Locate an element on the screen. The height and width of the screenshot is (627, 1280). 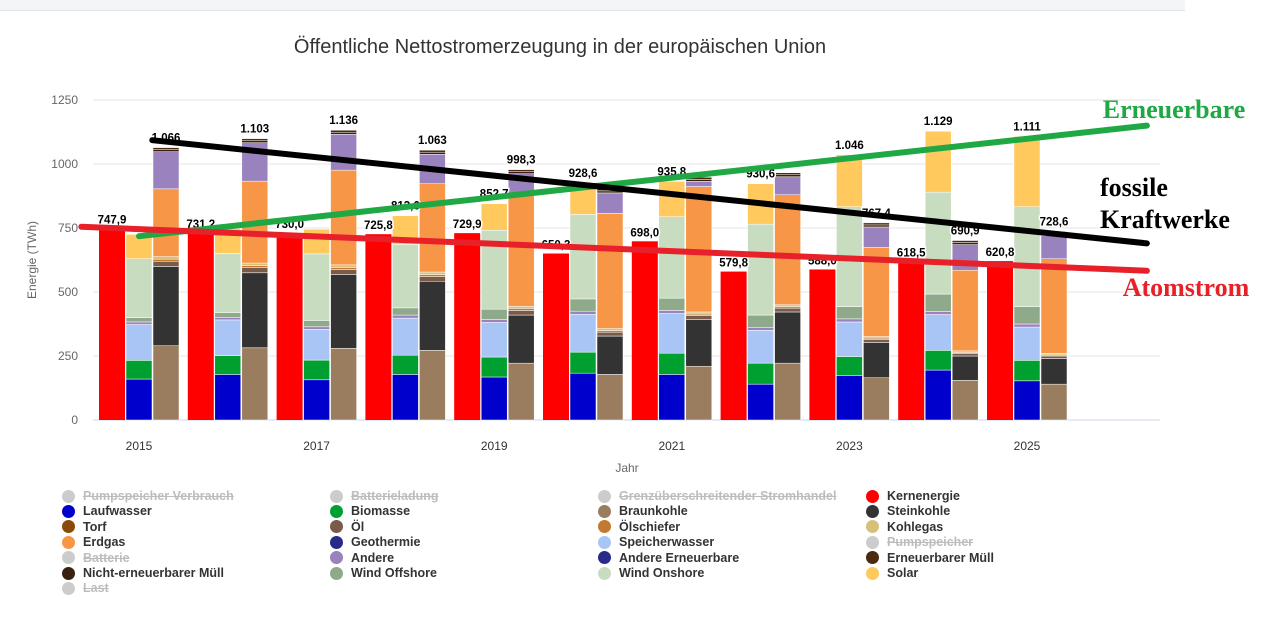
x-tick-label-2025: 2025 is located at coordinates (1027, 446).